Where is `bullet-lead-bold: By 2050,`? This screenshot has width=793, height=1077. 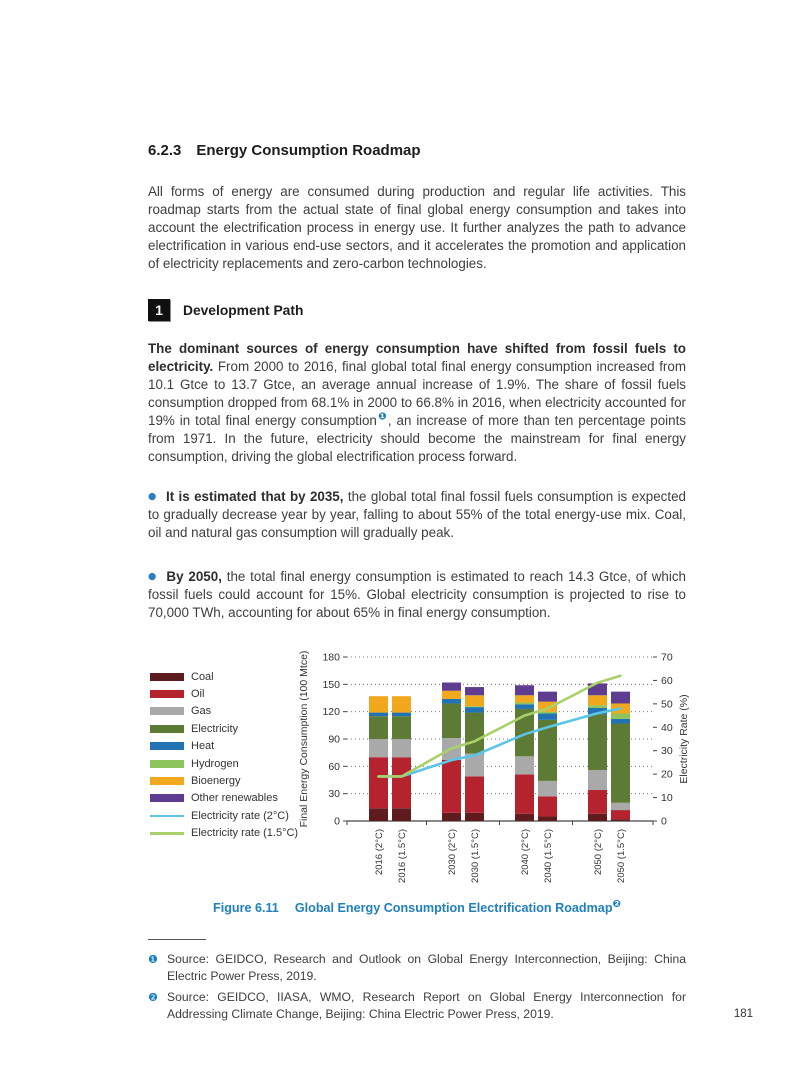 bullet-lead-bold: By 2050, is located at coordinates (194, 576).